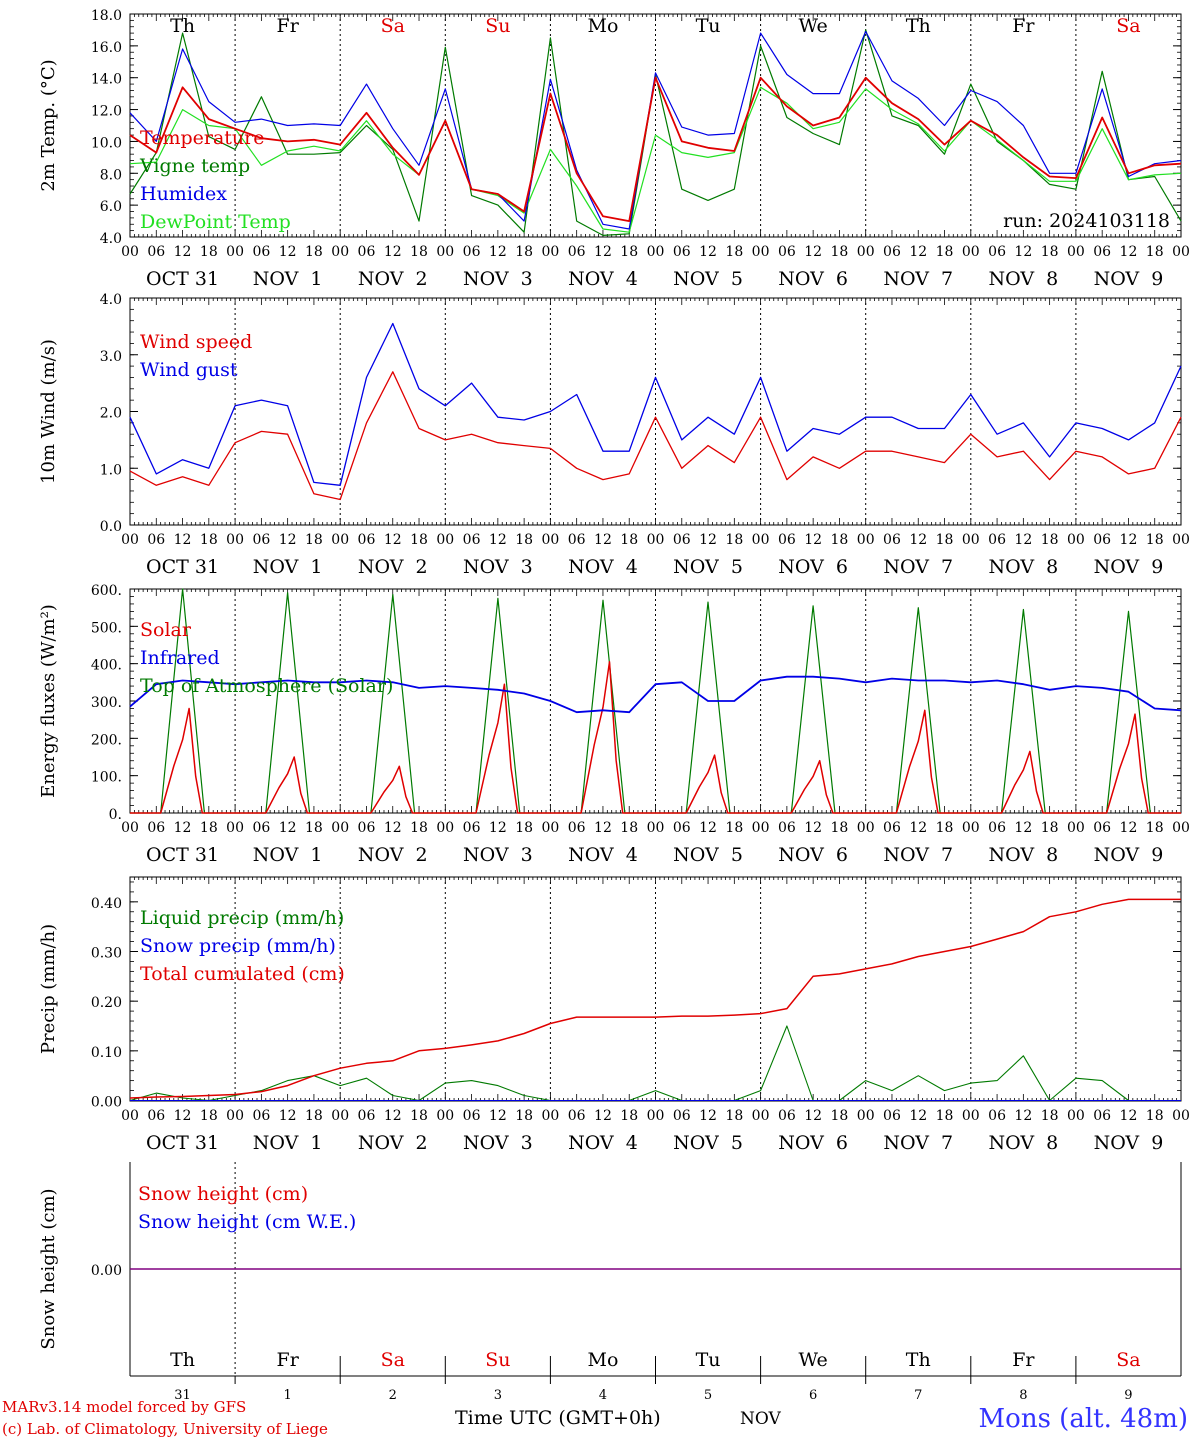 The height and width of the screenshot is (1440, 1194). What do you see at coordinates (393, 1395) in the screenshot?
I see `day-number: 2` at bounding box center [393, 1395].